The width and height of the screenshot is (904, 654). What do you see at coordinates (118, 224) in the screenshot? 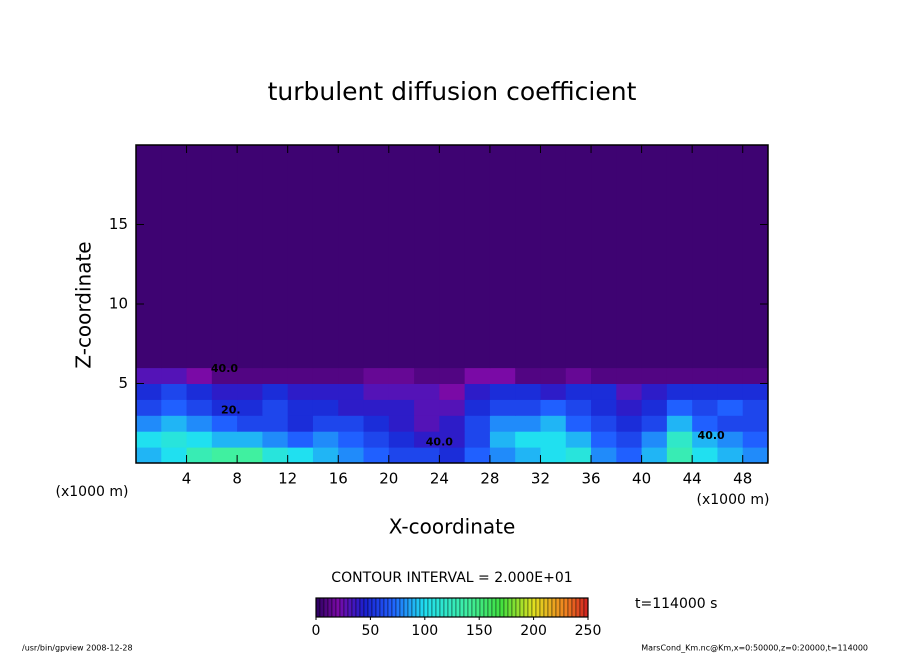
I see `y-tick-label: 15` at bounding box center [118, 224].